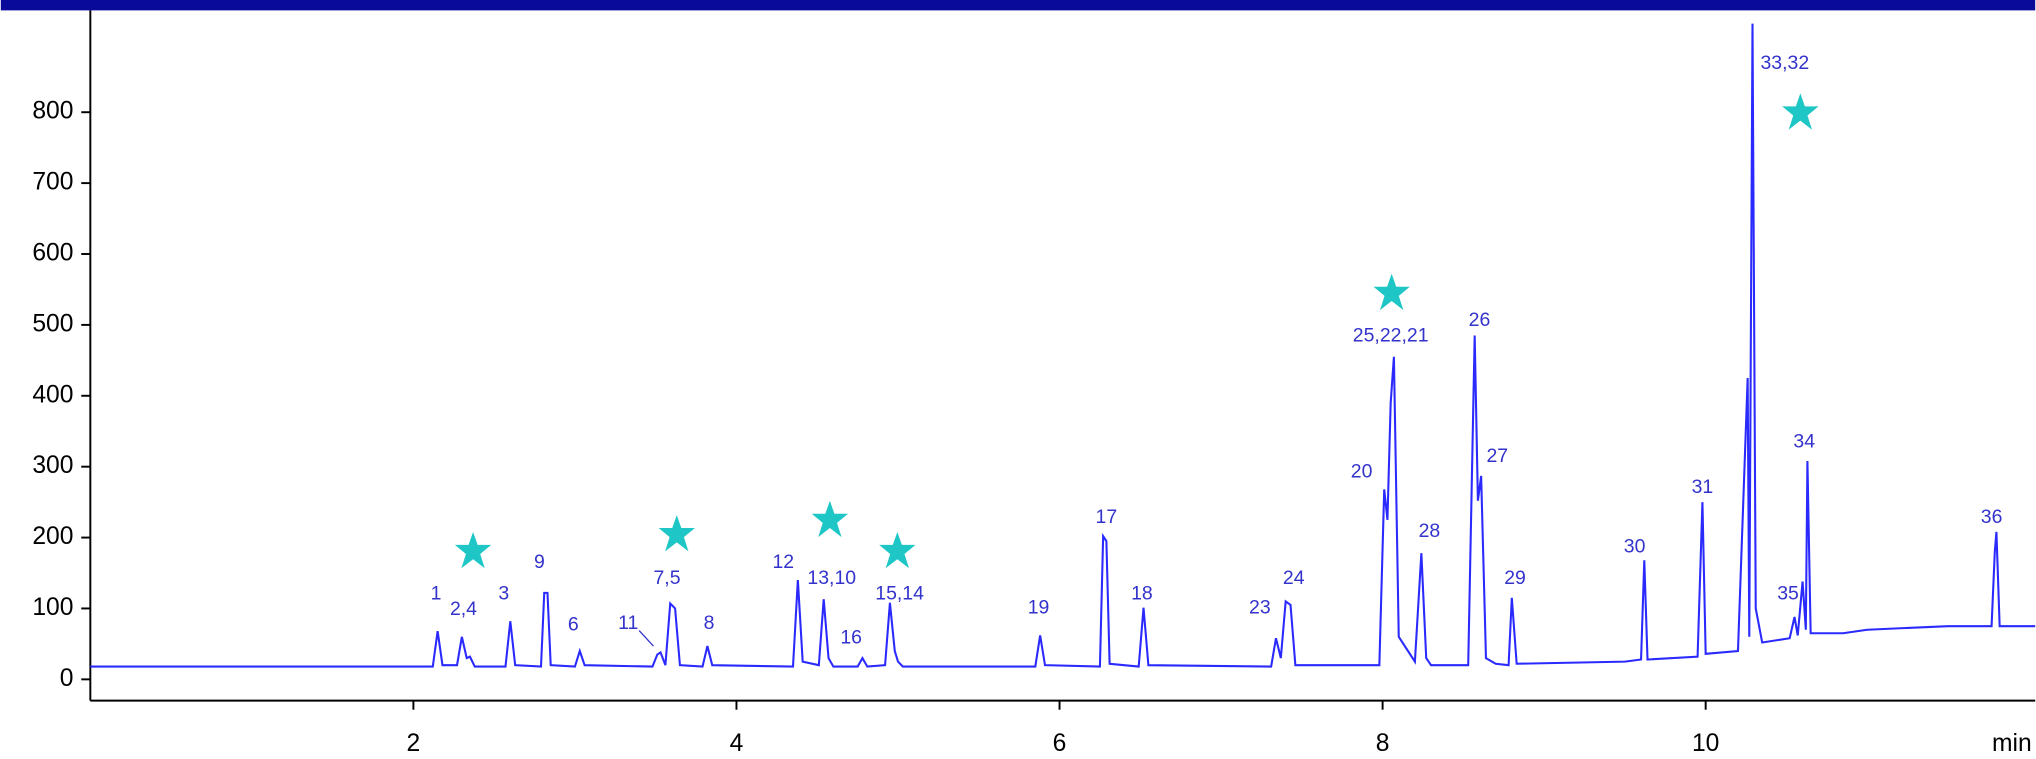  What do you see at coordinates (436, 593) in the screenshot?
I see `peak-label: 1` at bounding box center [436, 593].